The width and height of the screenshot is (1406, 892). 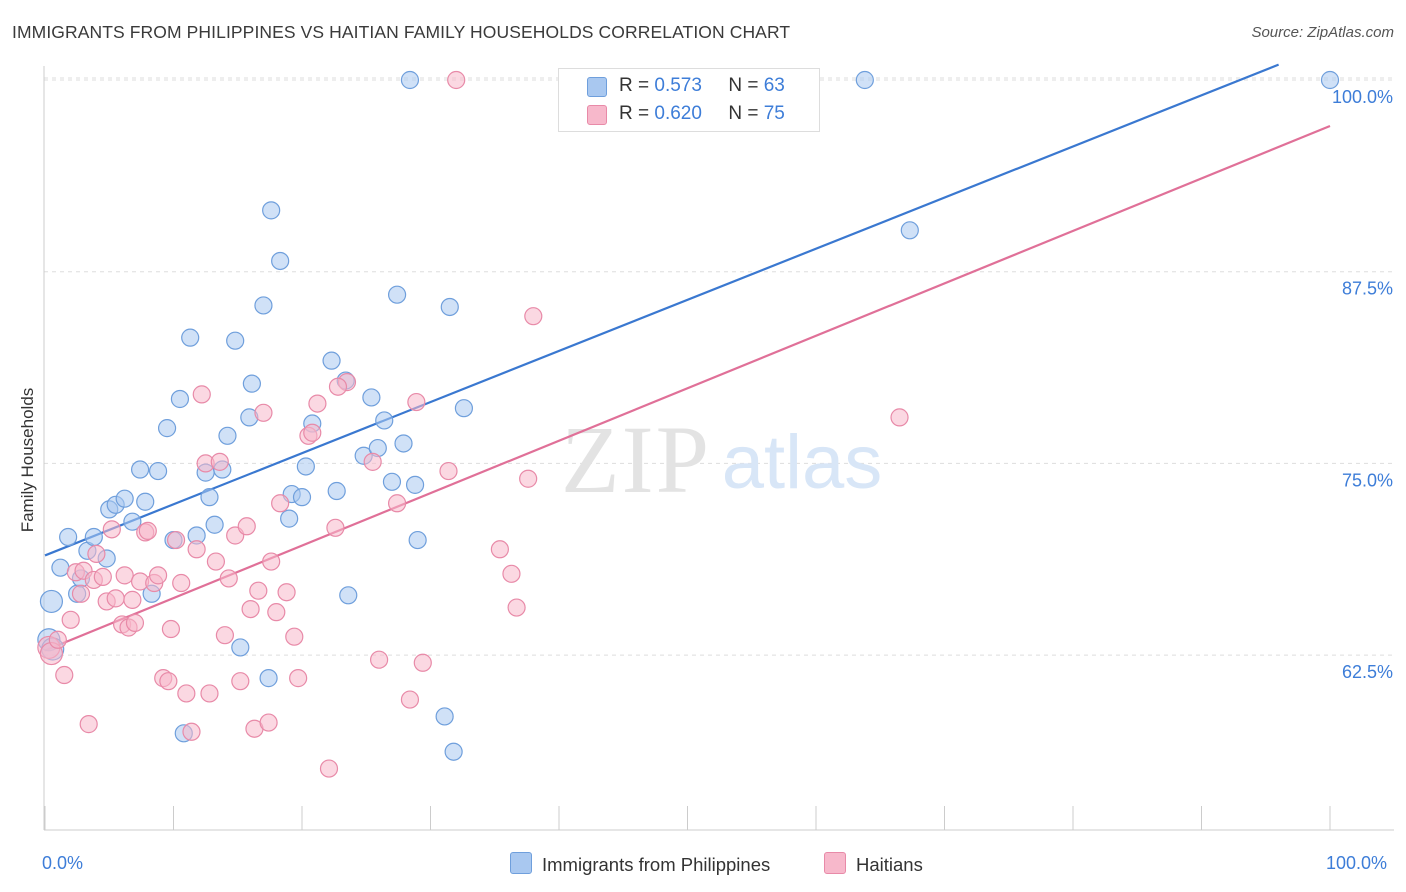 What do you see at coordinates (1357, 863) in the screenshot?
I see `x-tick-max: 100.0%` at bounding box center [1357, 863].